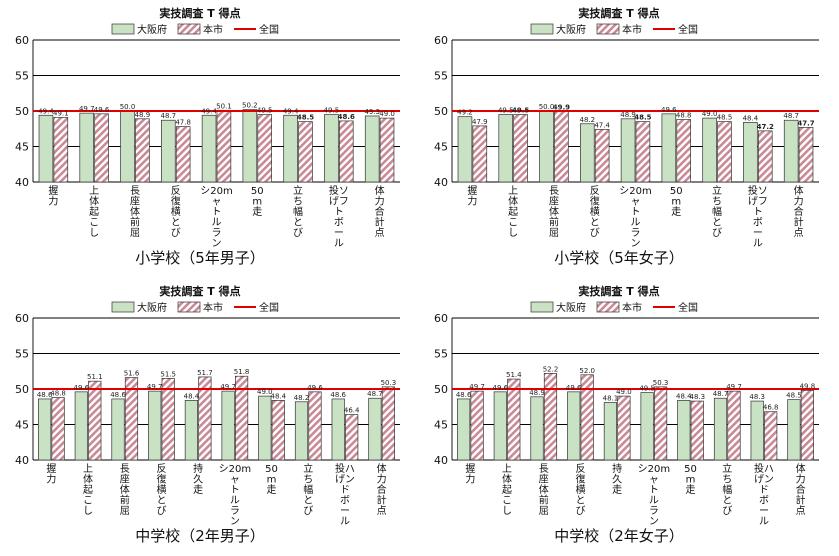 The image size is (839, 556). What do you see at coordinates (617, 468) in the screenshot?
I see `x-category-label-line: 持` at bounding box center [617, 468].